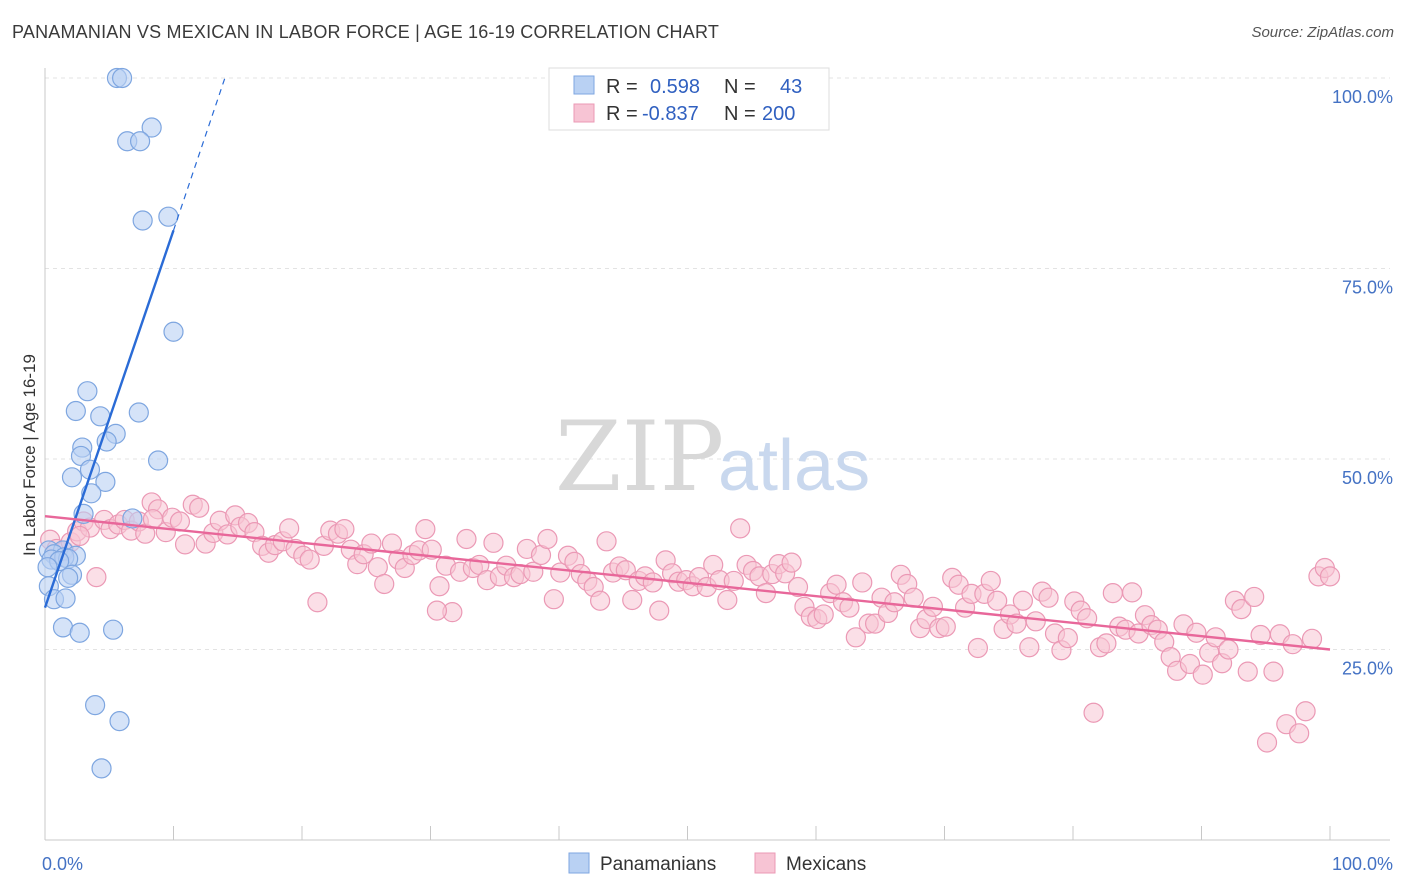 The image size is (1406, 892). I want to click on legend-box, so click(689, 99).